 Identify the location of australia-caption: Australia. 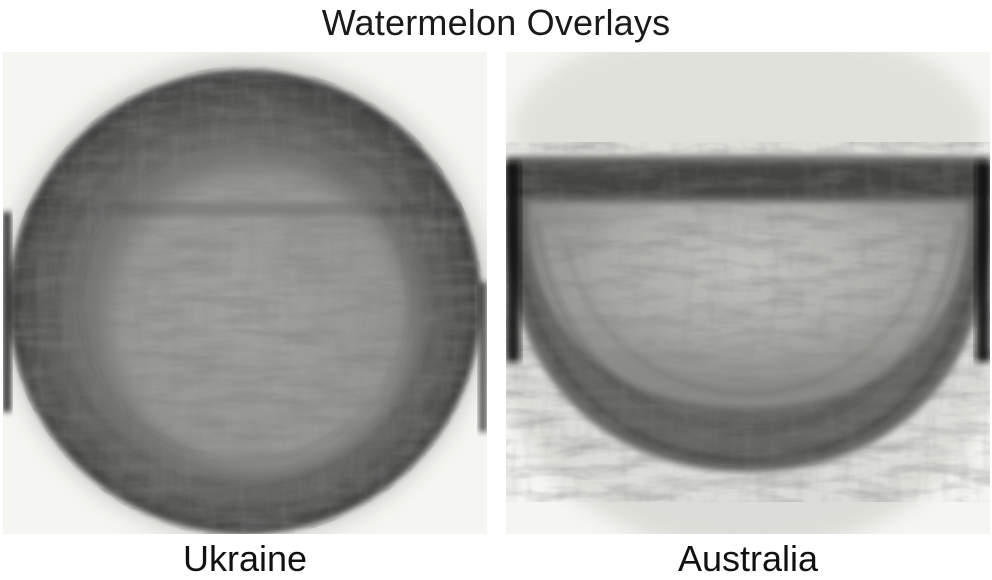
(748, 558).